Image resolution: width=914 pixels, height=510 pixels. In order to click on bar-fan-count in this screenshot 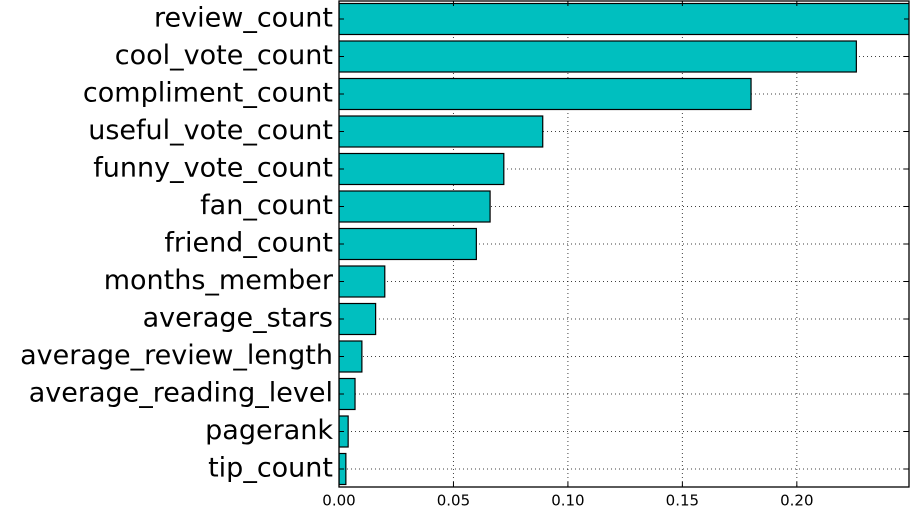, I will do `click(415, 206)`.